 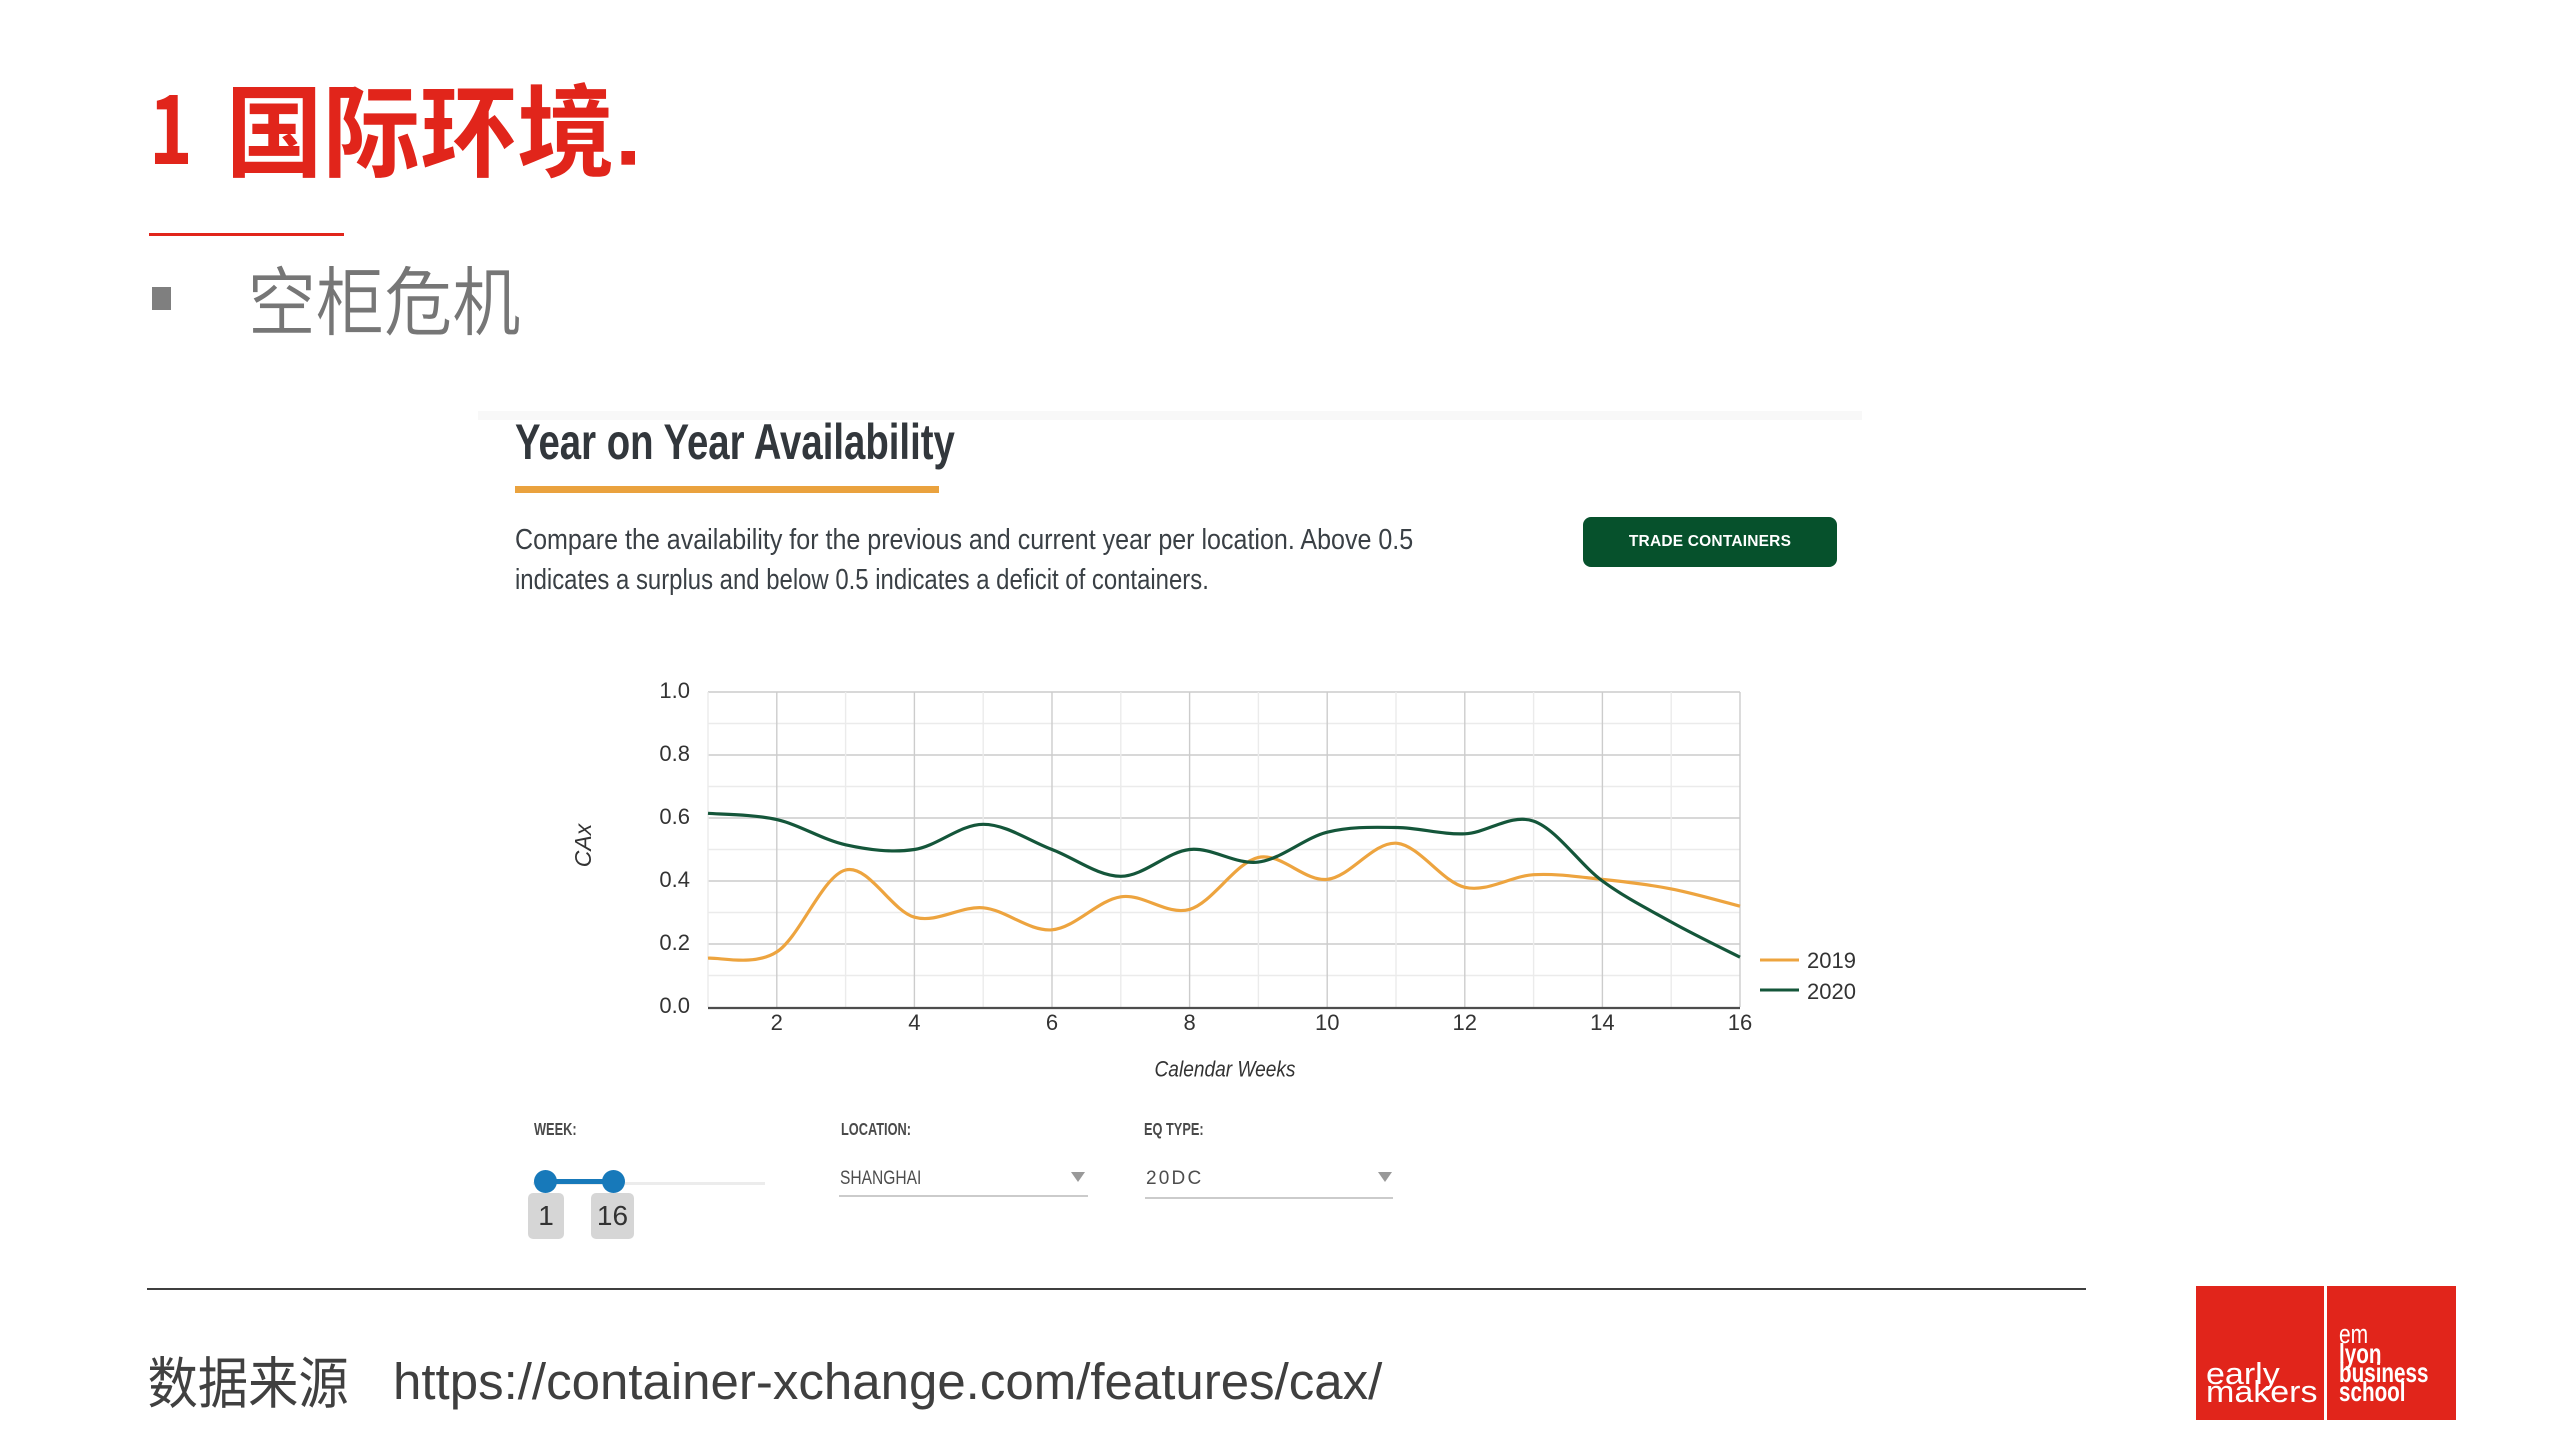 What do you see at coordinates (1052, 1022) in the screenshot?
I see `svg-text: 6` at bounding box center [1052, 1022].